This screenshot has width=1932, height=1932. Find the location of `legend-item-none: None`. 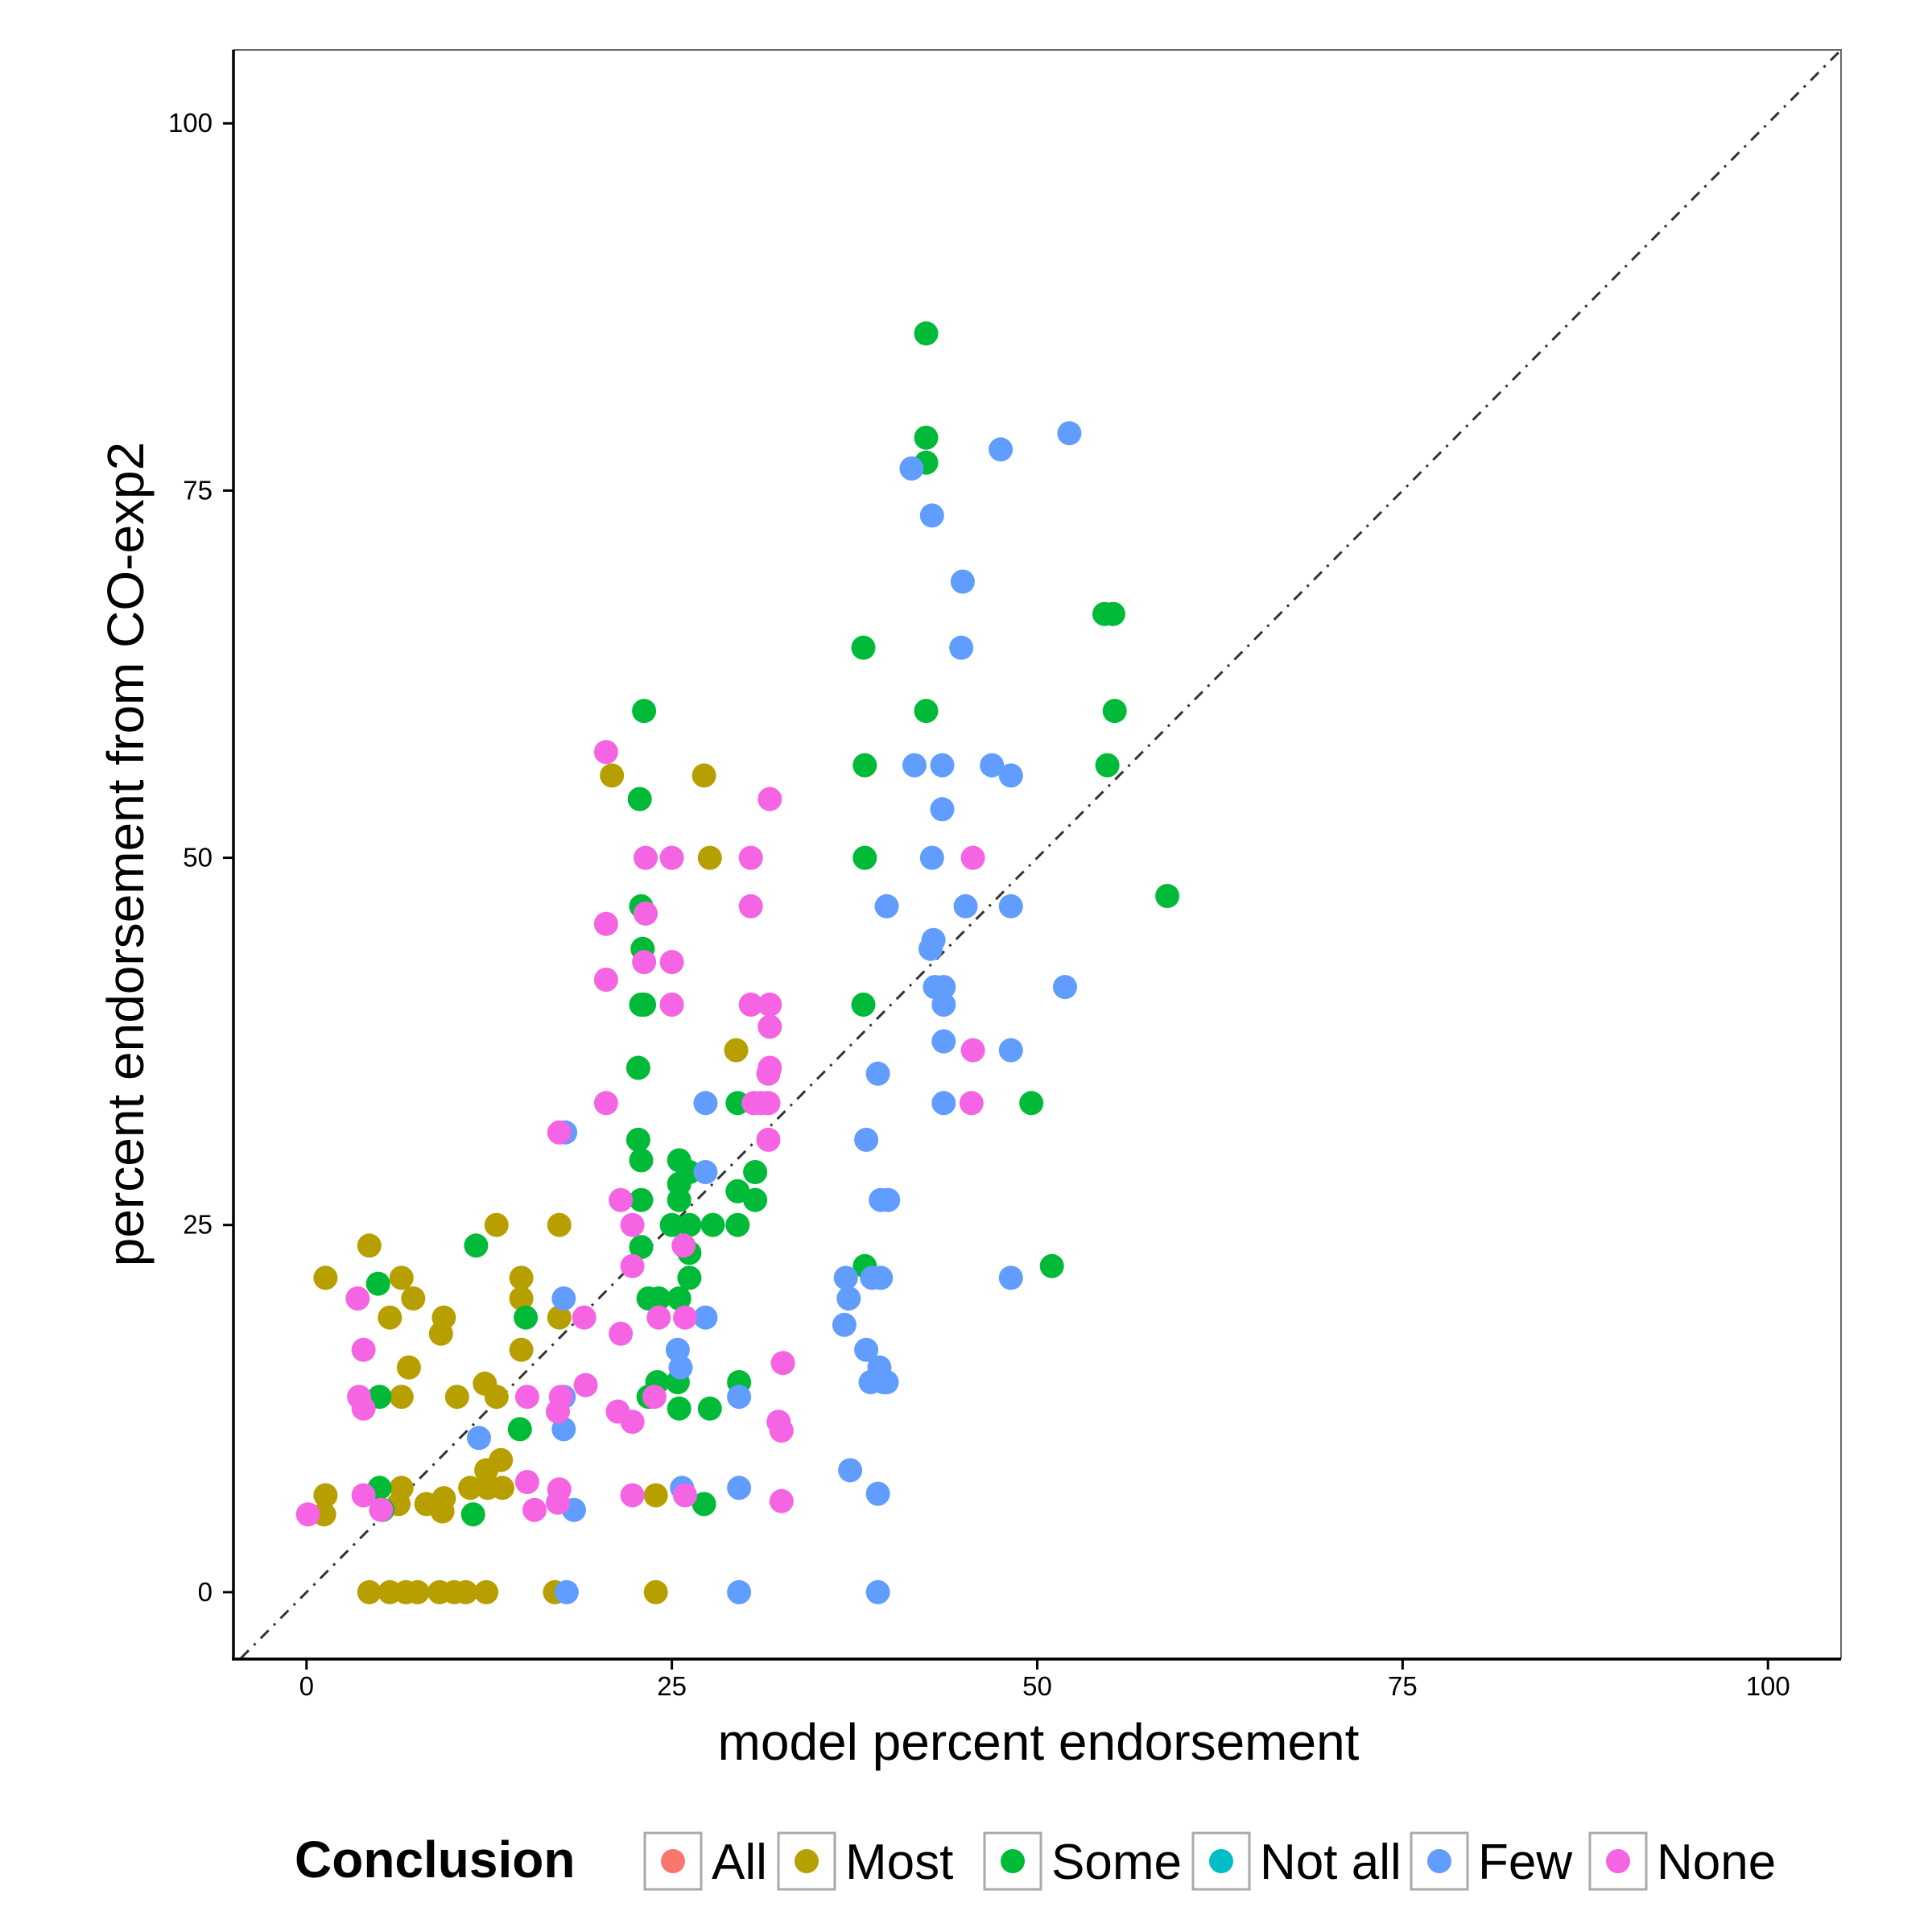

legend-item-none: None is located at coordinates (1682, 1861).